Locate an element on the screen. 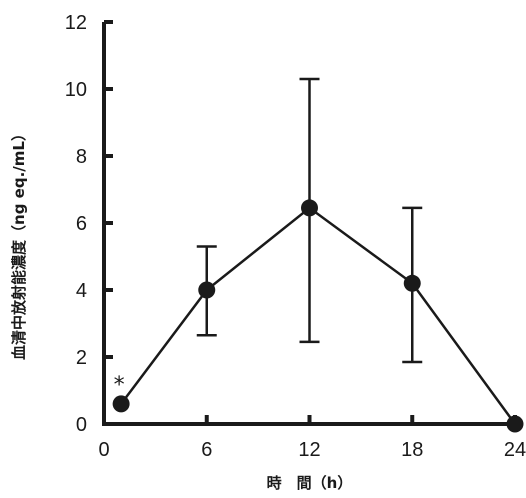 The image size is (526, 498). y-tick-label: 2 is located at coordinates (81, 358).